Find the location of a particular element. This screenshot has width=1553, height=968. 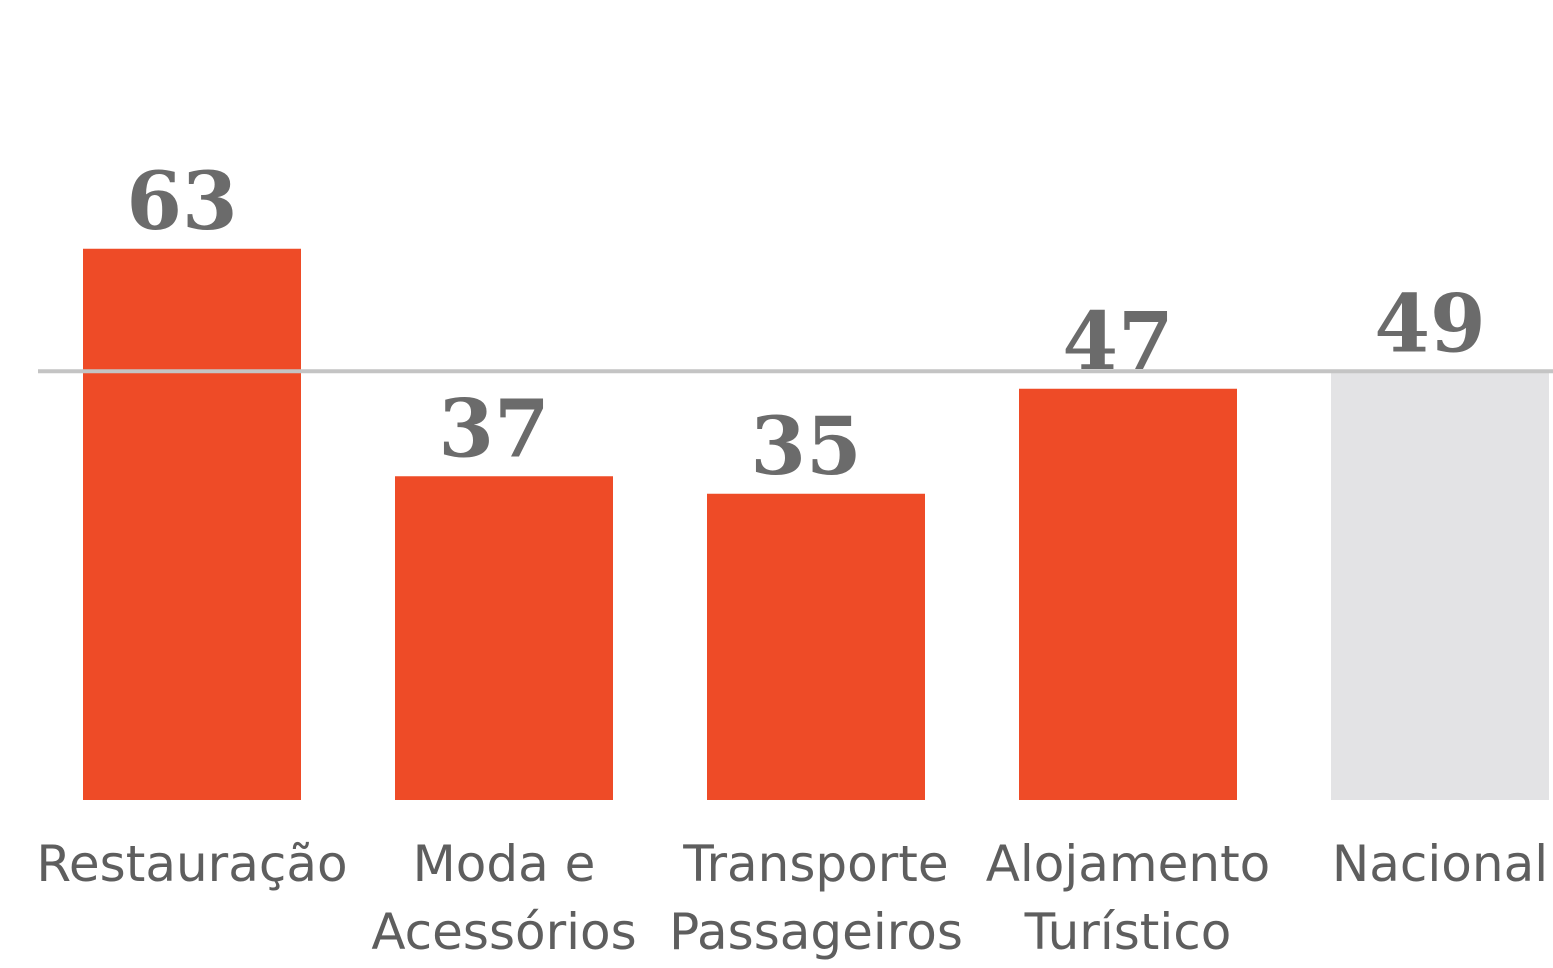

value-label: 35 is located at coordinates (805, 446).